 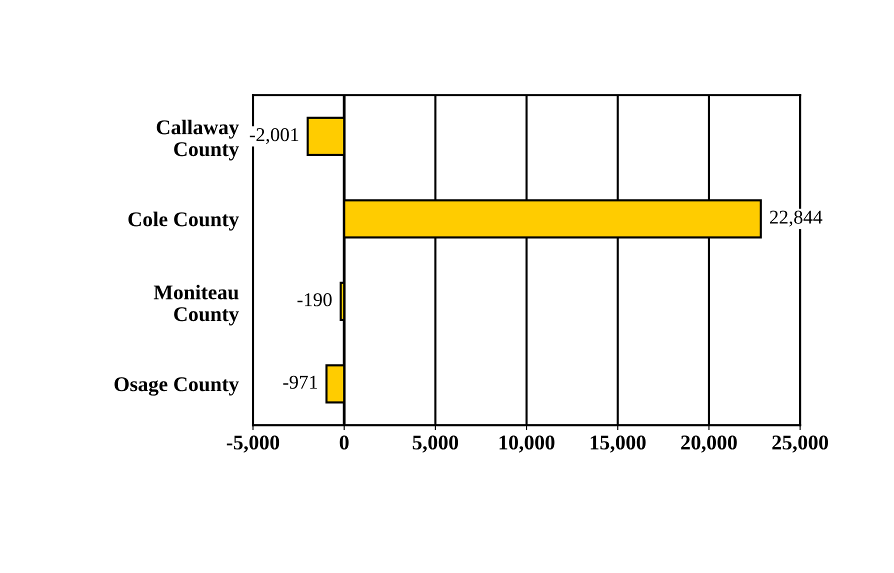 I want to click on y-tick-label: Cole County, so click(x=183, y=221).